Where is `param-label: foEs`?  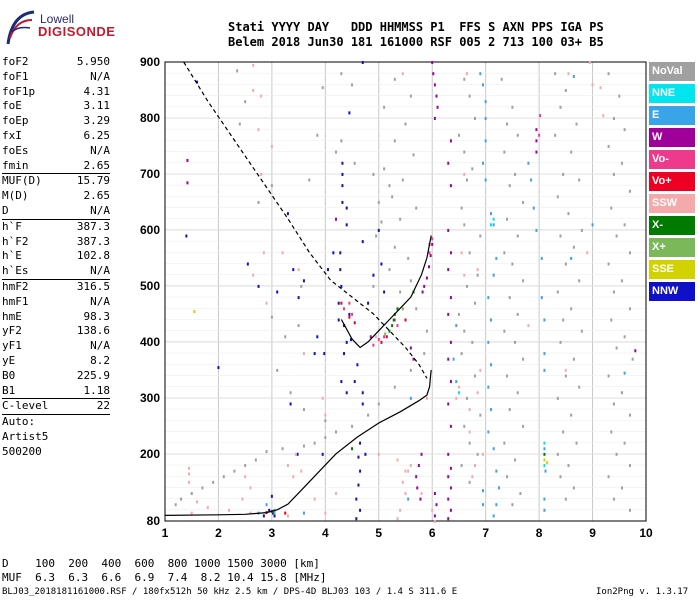
param-label: foEs is located at coordinates (15, 150).